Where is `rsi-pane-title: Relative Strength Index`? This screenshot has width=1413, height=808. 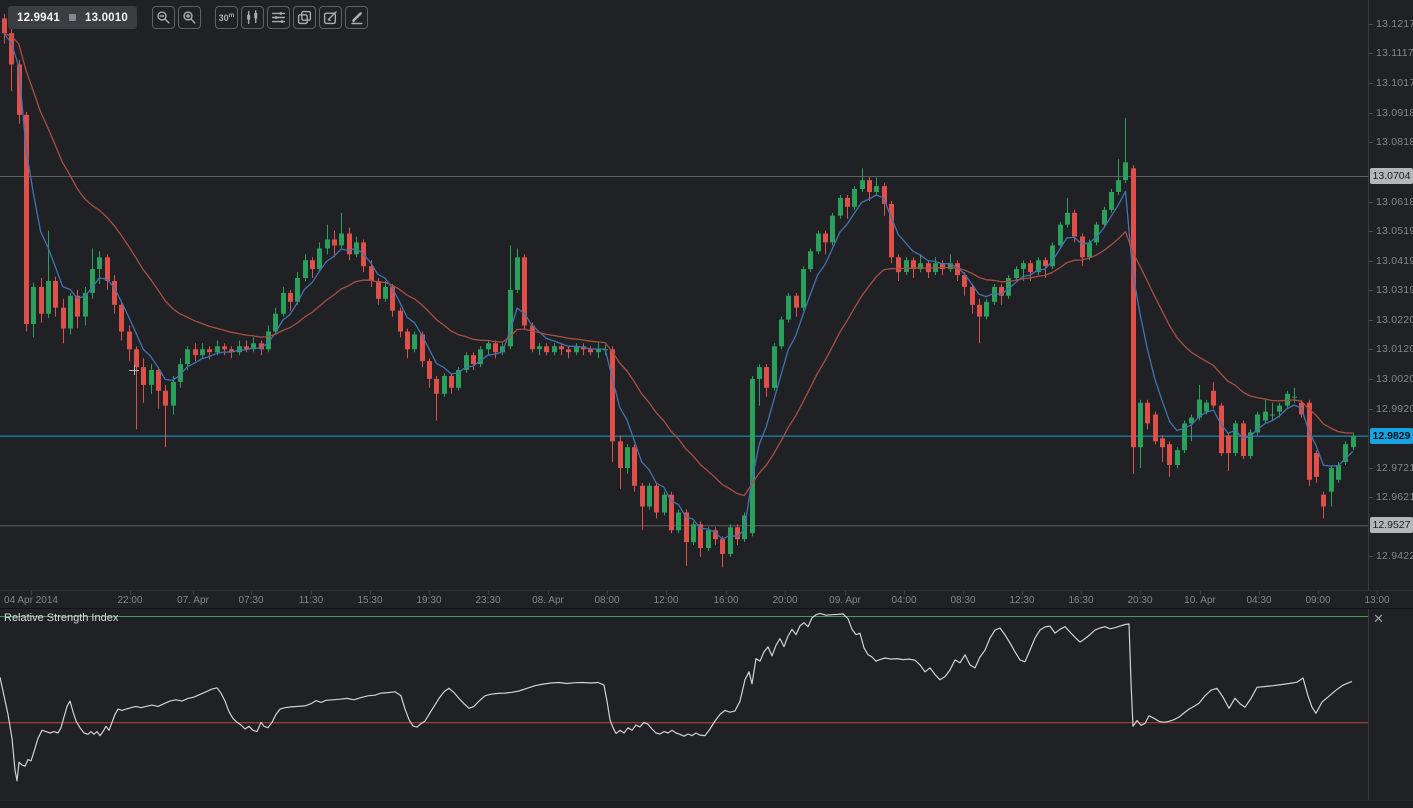 rsi-pane-title: Relative Strength Index is located at coordinates (61, 618).